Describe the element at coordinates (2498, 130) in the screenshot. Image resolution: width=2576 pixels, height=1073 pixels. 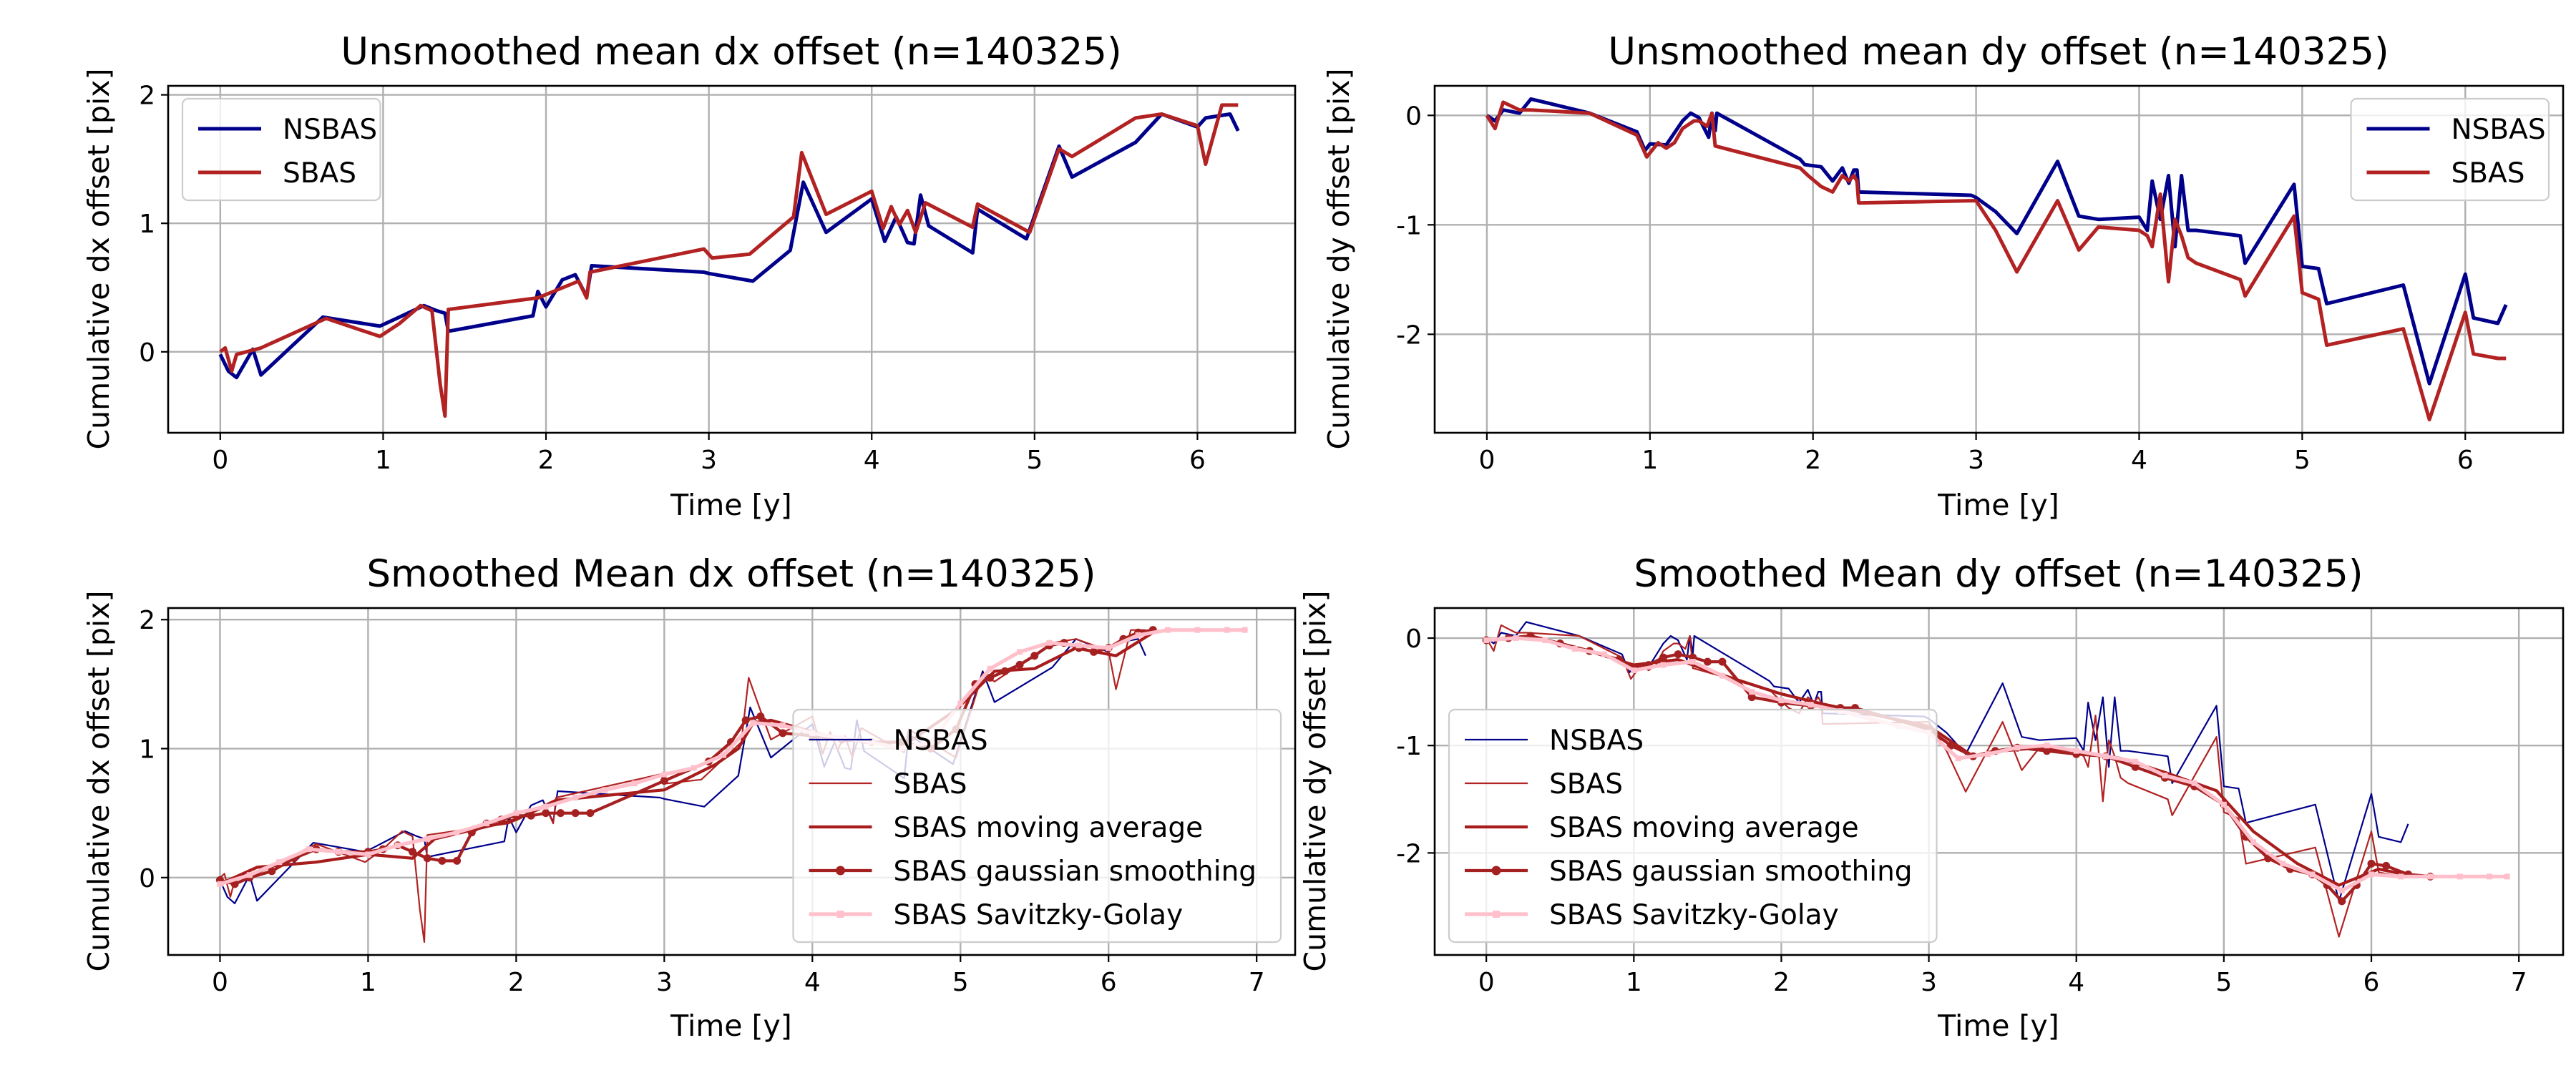
I see `subplot-2-legend-label-nsbas: NSBAS` at that location.